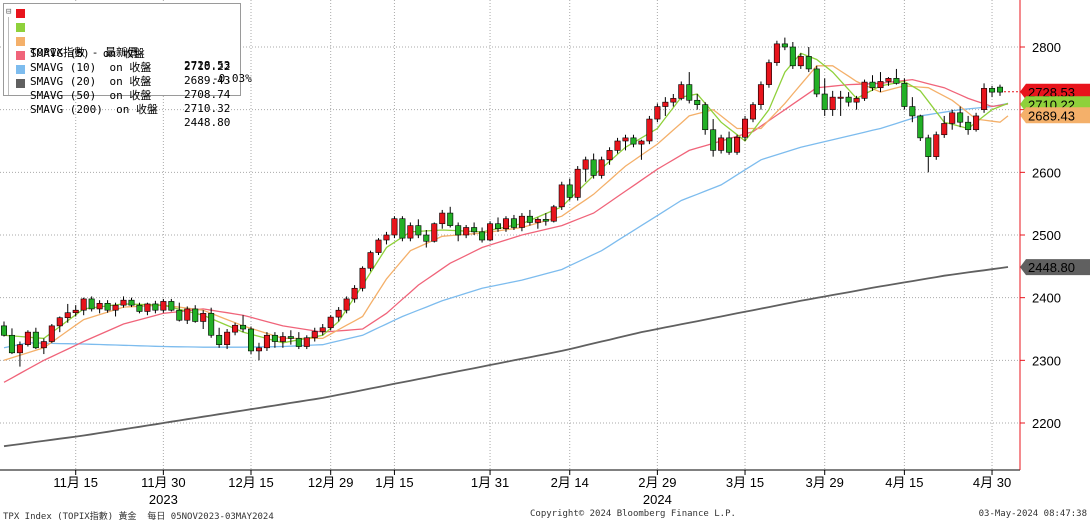 The image size is (1090, 523). Describe the element at coordinates (657, 482) in the screenshot. I see `x-tick-label: 2月 29` at that location.